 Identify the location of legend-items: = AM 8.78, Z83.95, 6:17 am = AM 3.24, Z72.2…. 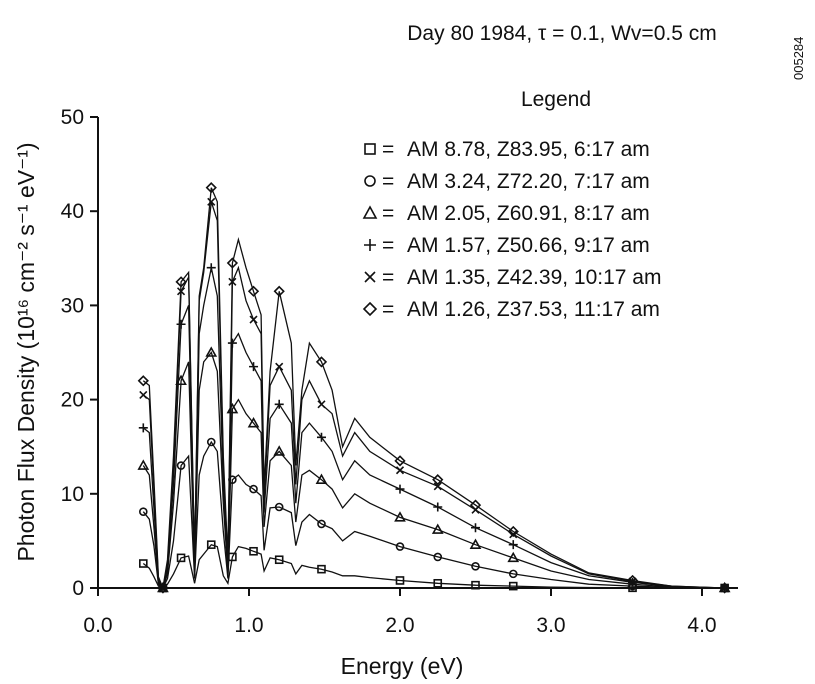
(511, 229).